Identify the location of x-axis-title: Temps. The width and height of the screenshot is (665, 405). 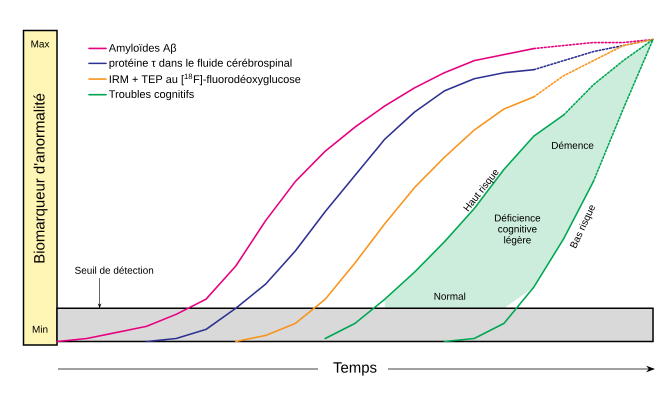
(354, 369).